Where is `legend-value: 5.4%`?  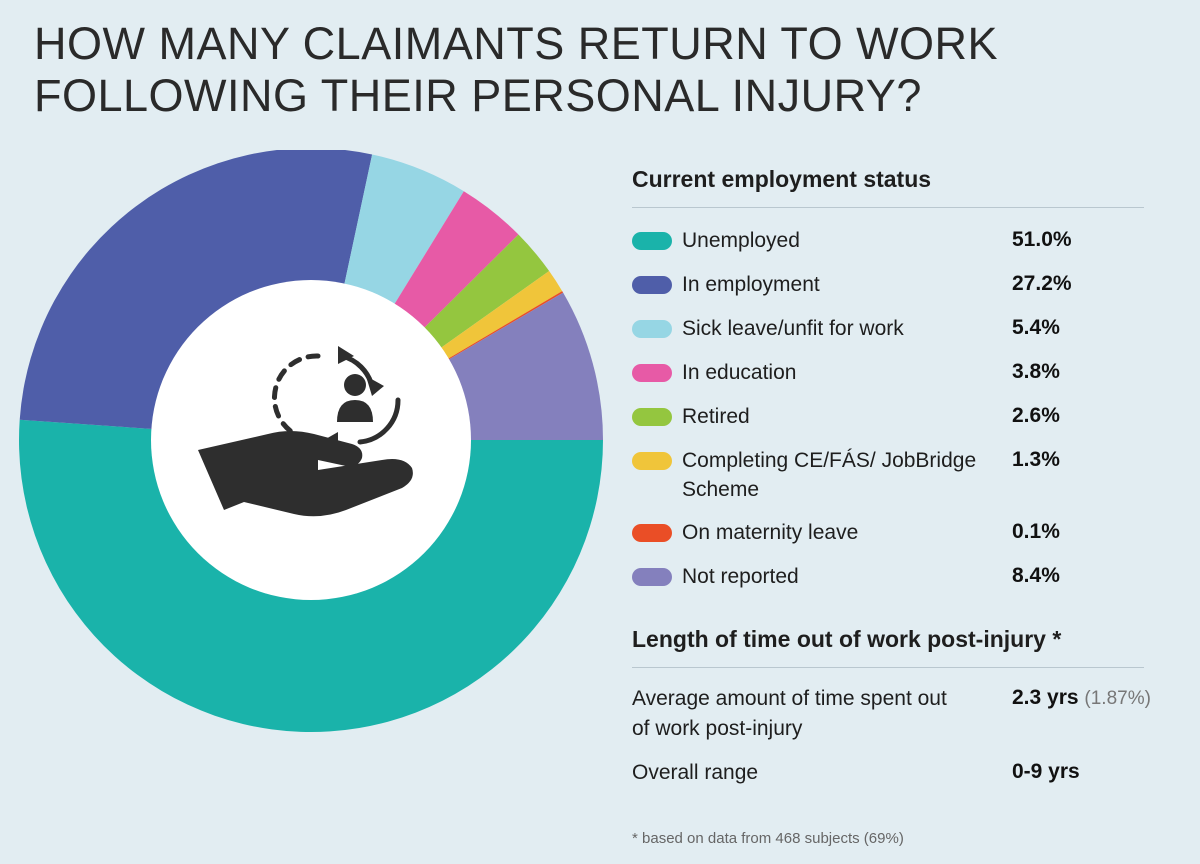 legend-value: 5.4% is located at coordinates (1036, 327).